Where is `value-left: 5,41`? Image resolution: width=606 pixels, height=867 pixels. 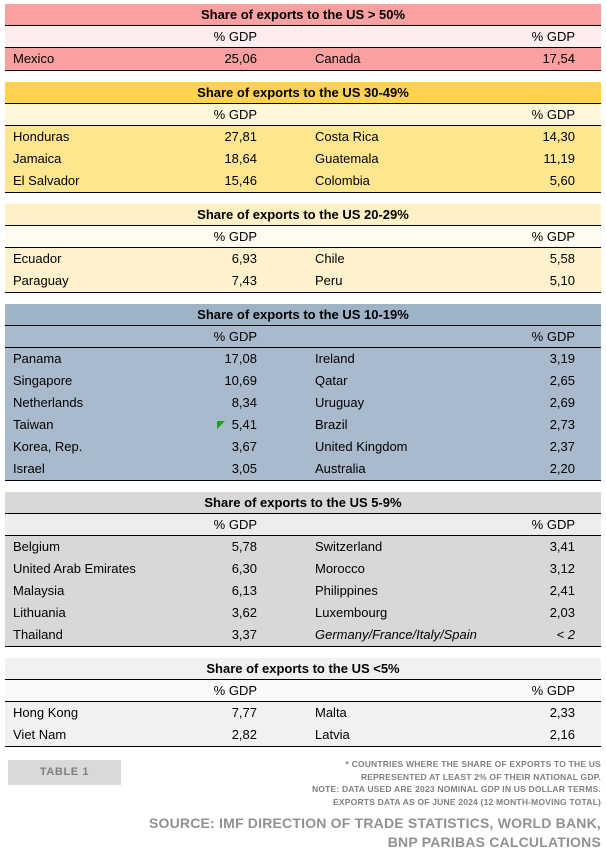 value-left: 5,41 is located at coordinates (227, 425).